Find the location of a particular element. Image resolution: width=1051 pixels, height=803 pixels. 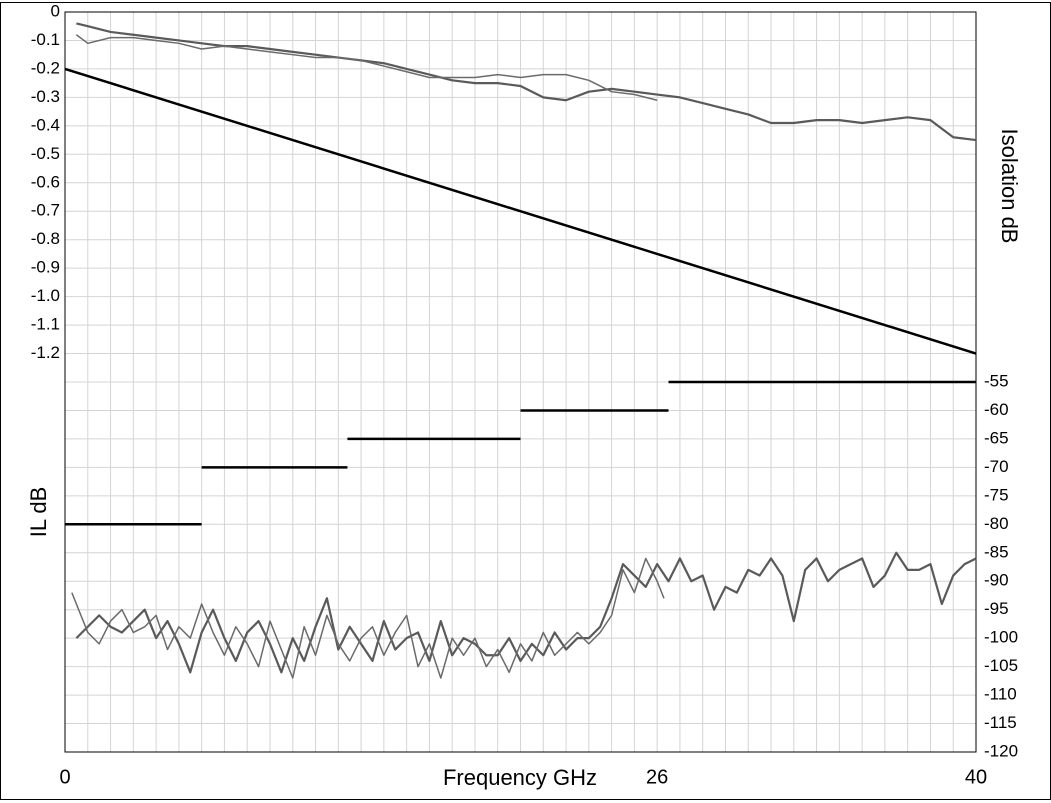

y-tick-label: -0.6 is located at coordinates (45, 181).